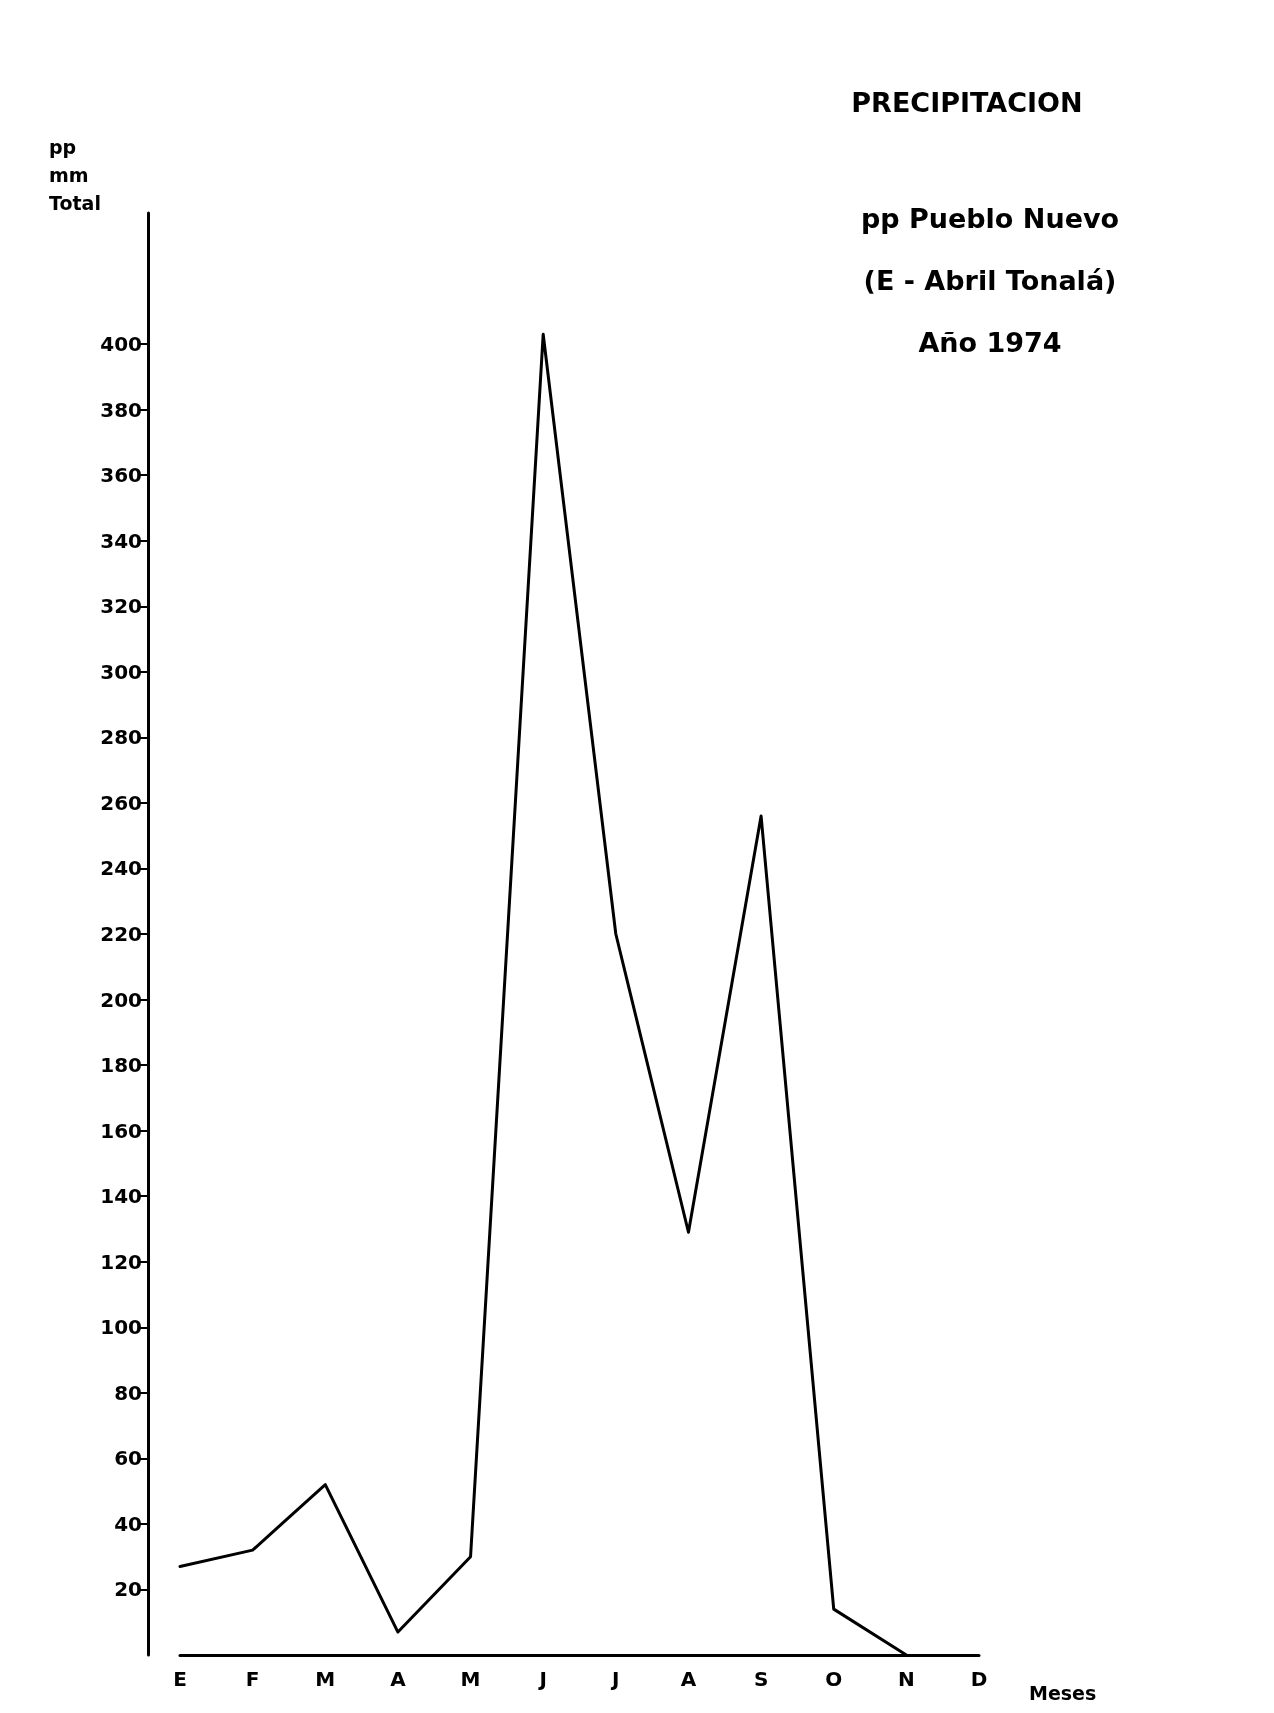 The height and width of the screenshot is (1713, 1274). What do you see at coordinates (761, 1679) in the screenshot?
I see `x-tick-label: S` at bounding box center [761, 1679].